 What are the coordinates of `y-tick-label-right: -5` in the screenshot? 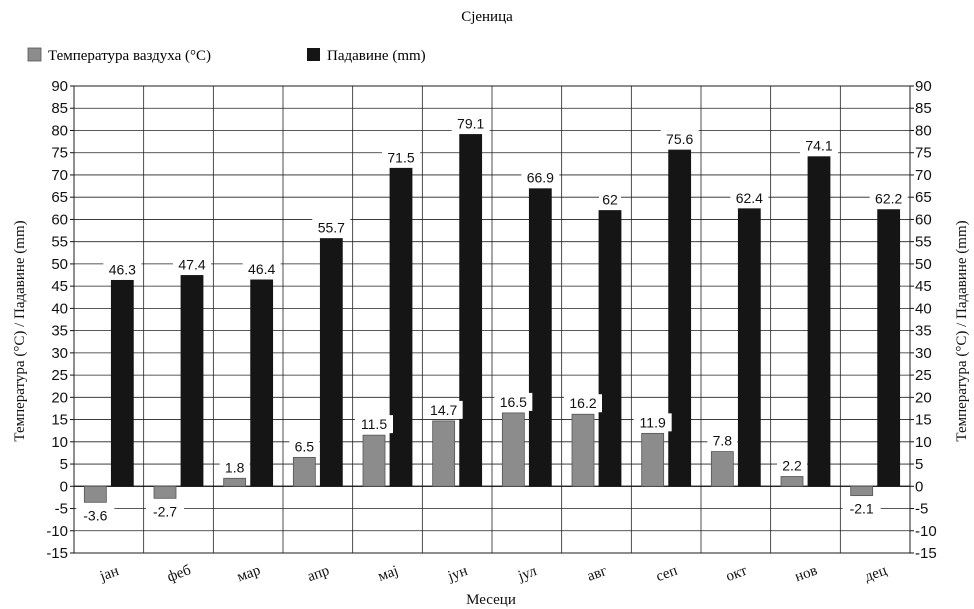 It's located at (921, 509).